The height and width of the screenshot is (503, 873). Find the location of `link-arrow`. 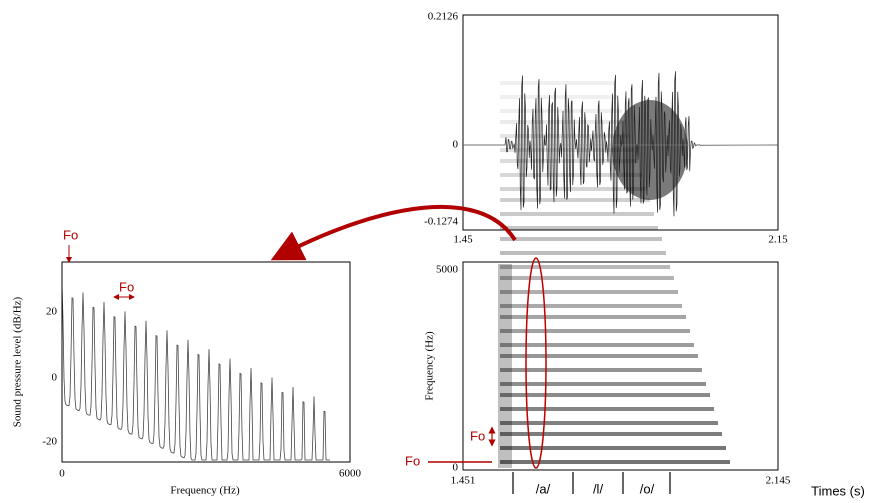

link-arrow is located at coordinates (393, 232).